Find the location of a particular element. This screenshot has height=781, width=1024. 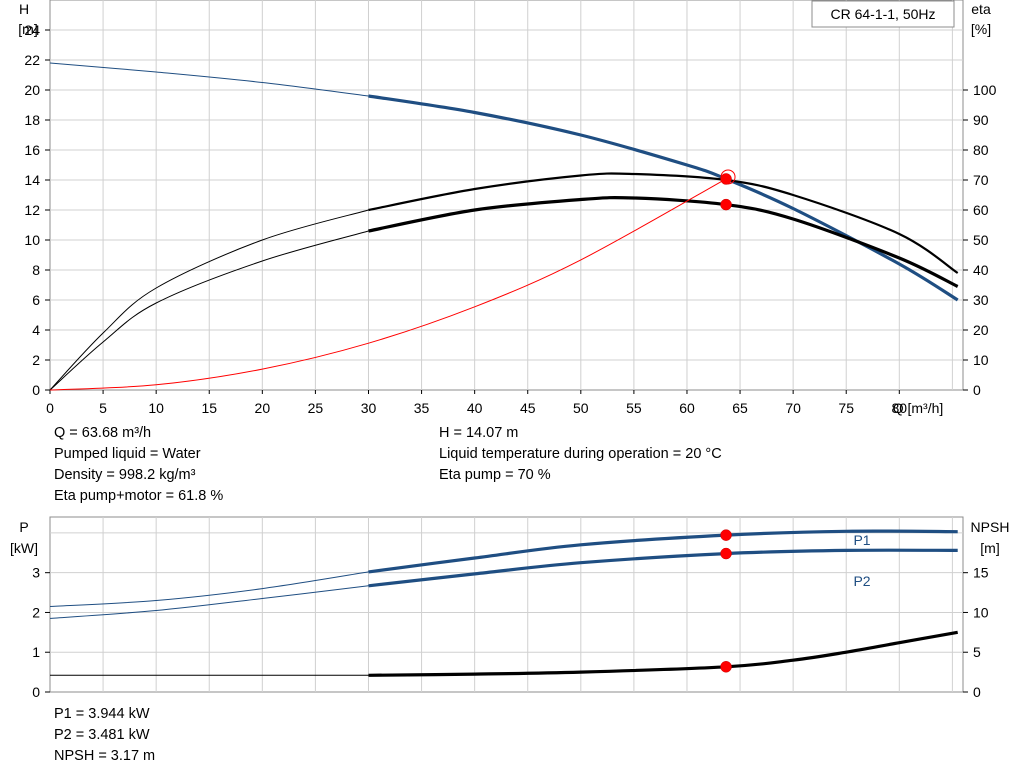

y-tick-label-right: 40 is located at coordinates (981, 270).